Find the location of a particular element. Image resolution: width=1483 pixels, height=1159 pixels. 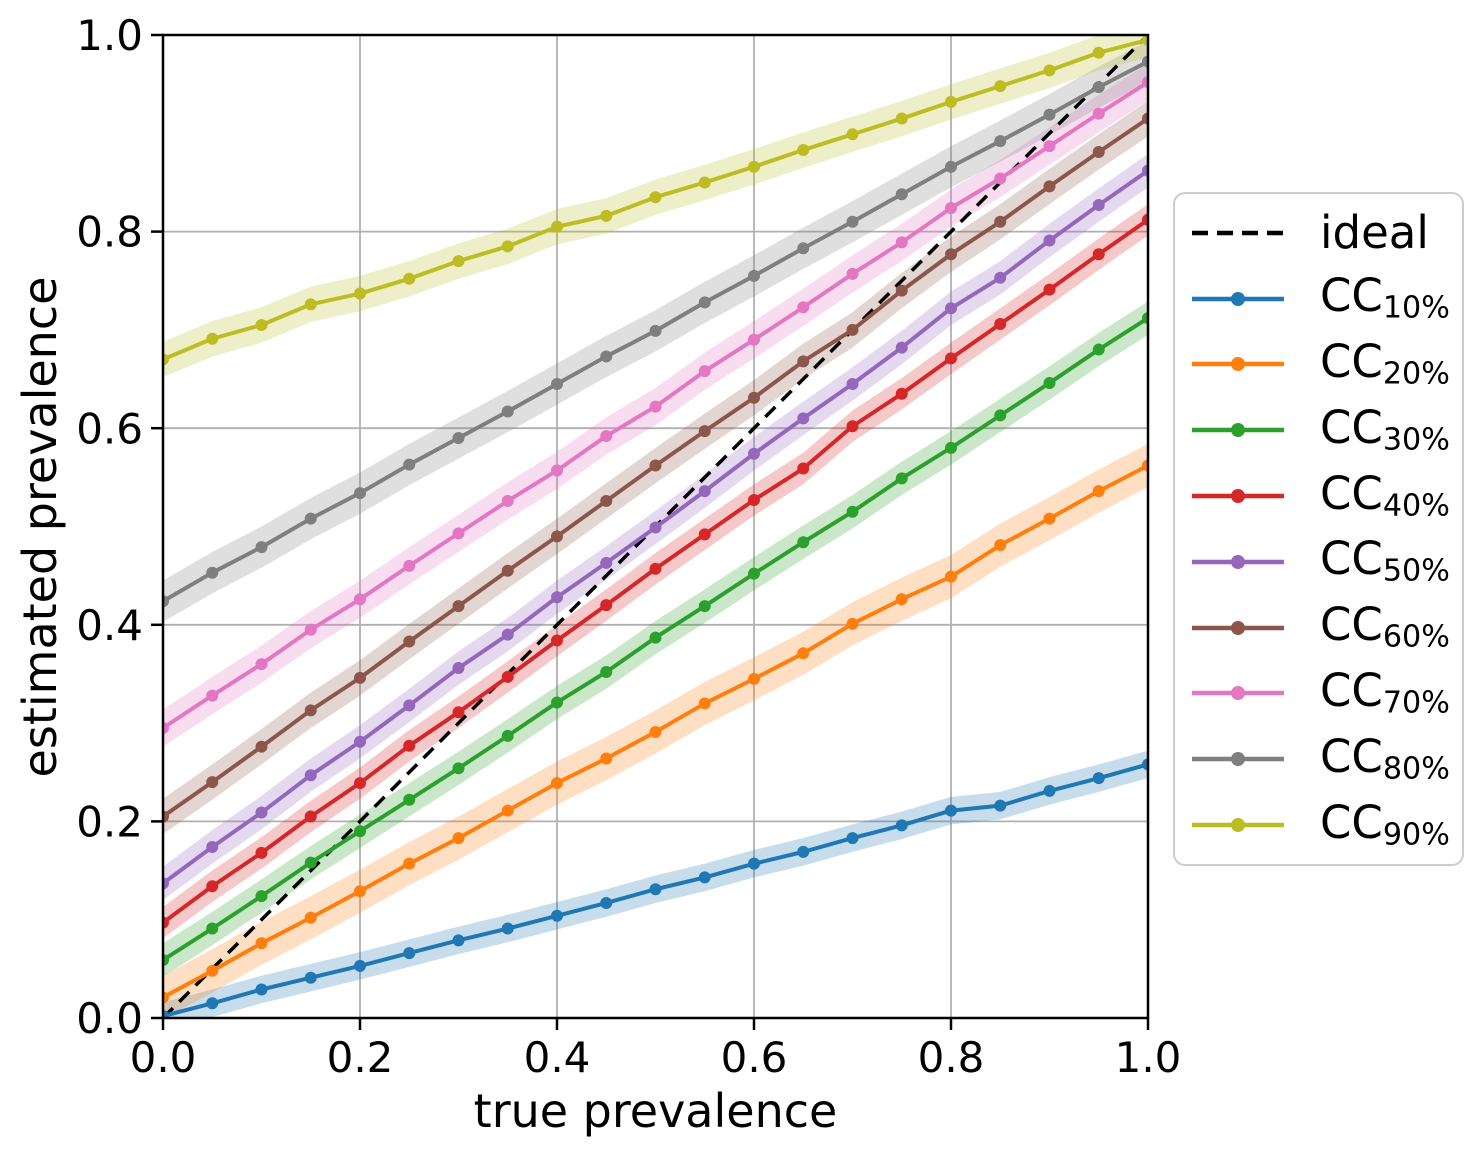

series-10% is located at coordinates (655, 888).